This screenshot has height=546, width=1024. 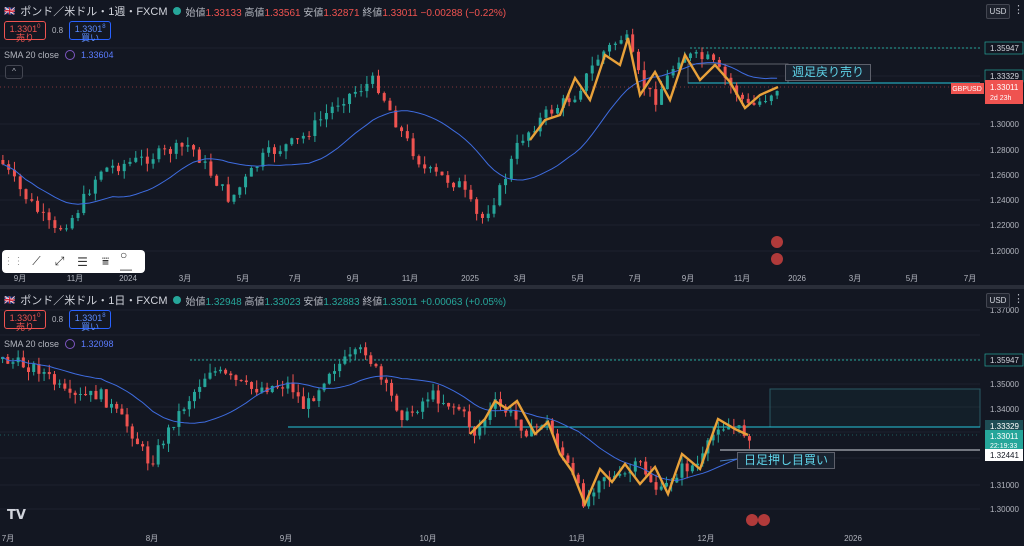 What do you see at coordinates (16, 515) in the screenshot?
I see `tradingview-logo: TV` at bounding box center [16, 515].